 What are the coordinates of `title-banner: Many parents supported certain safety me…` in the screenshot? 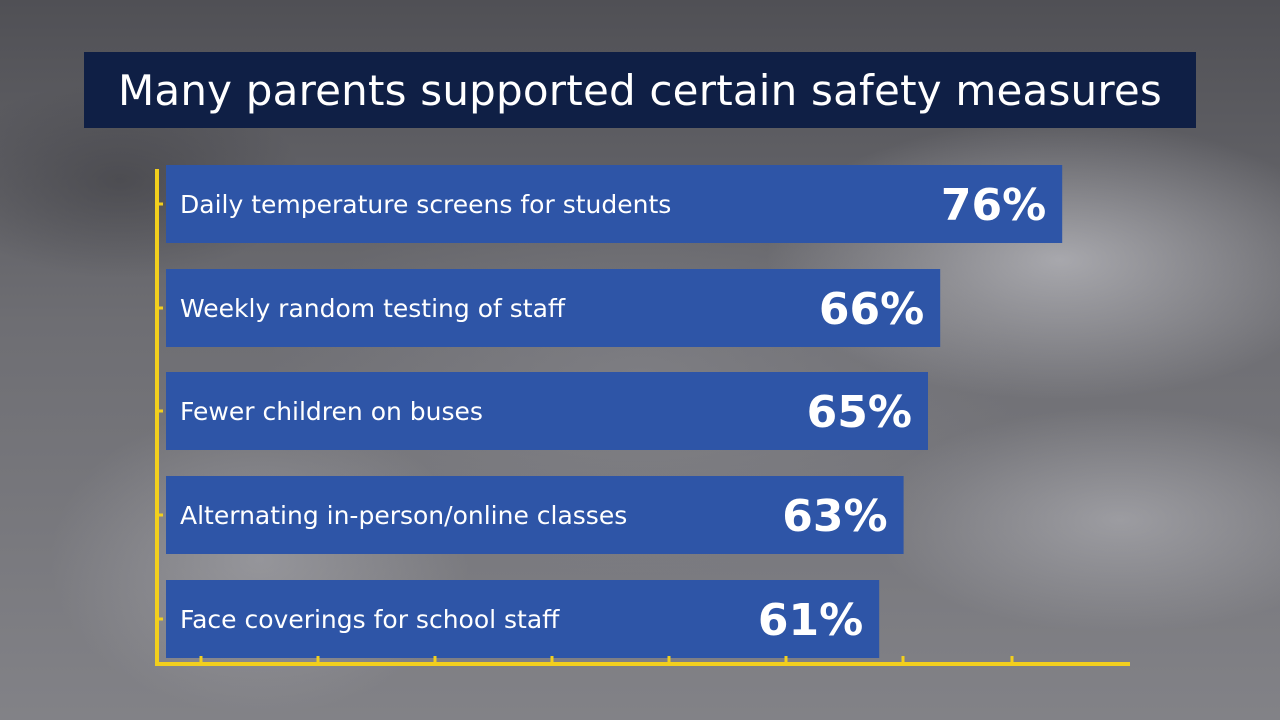 It's located at (640, 90).